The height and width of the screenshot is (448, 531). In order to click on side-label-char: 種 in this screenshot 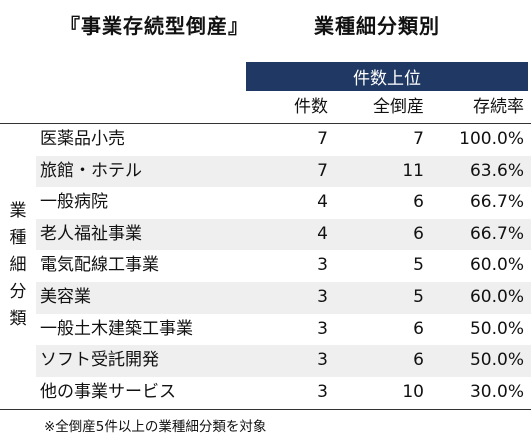, I will do `click(18, 238)`.